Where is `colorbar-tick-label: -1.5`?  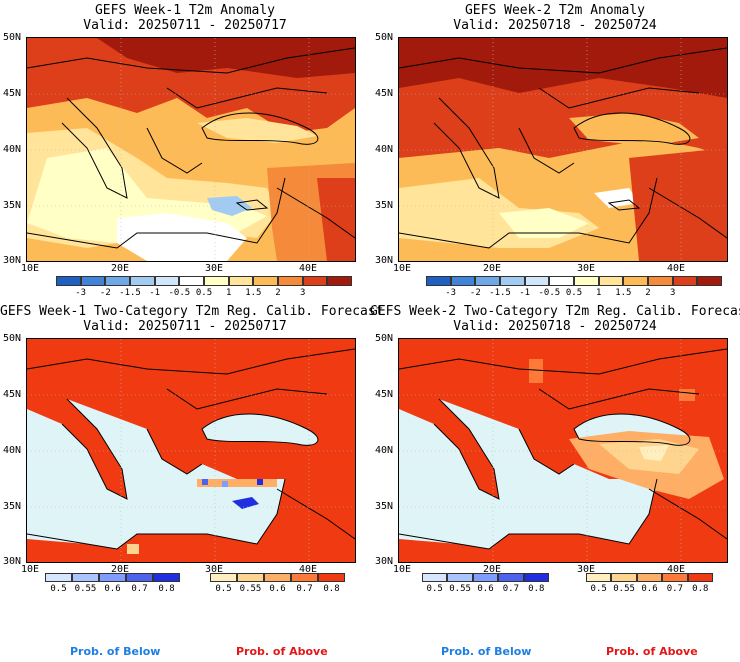
colorbar-tick-label: -1.5 is located at coordinates (130, 293).